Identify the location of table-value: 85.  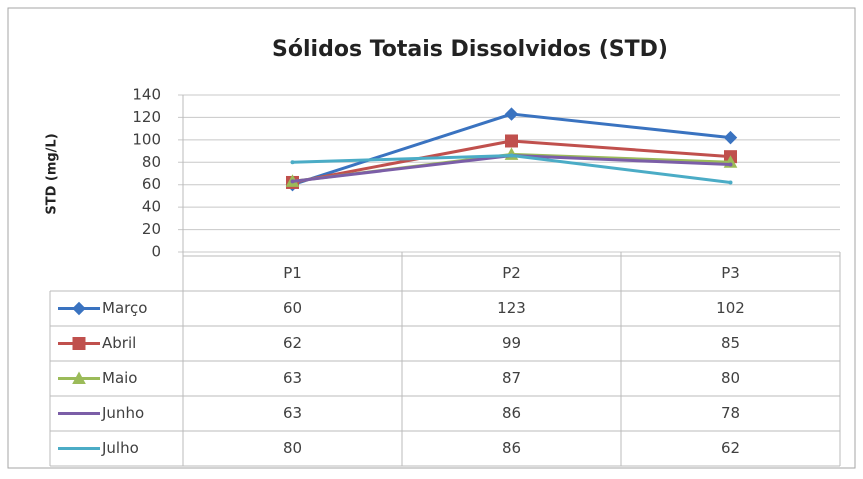
(730, 343).